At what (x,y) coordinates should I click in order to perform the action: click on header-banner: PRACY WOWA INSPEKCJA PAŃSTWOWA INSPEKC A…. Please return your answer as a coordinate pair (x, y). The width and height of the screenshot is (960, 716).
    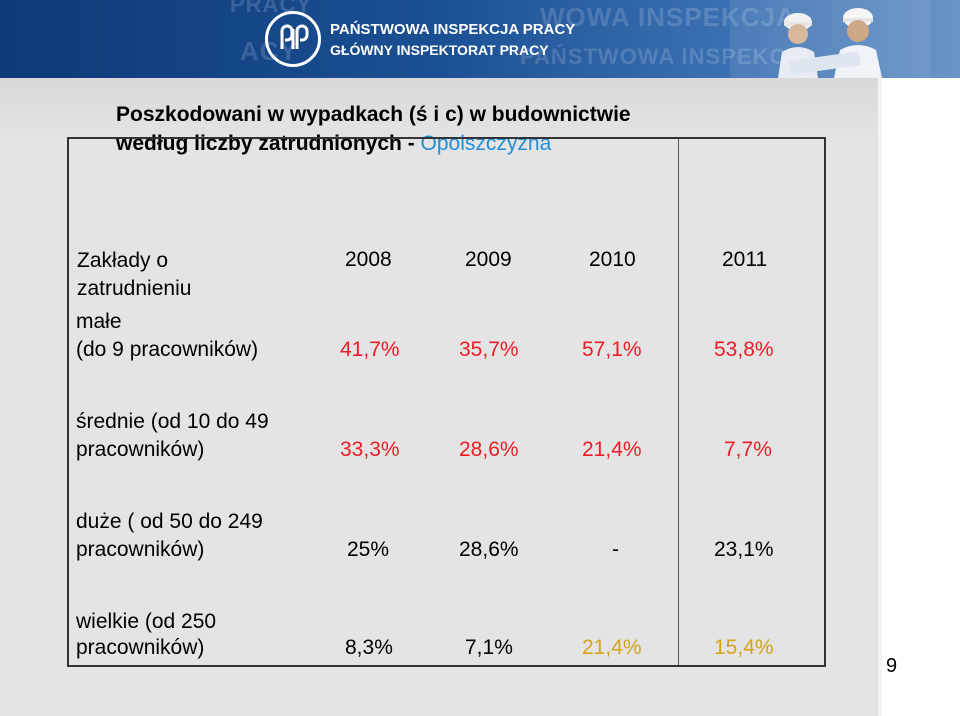
    Looking at the image, I should click on (480, 39).